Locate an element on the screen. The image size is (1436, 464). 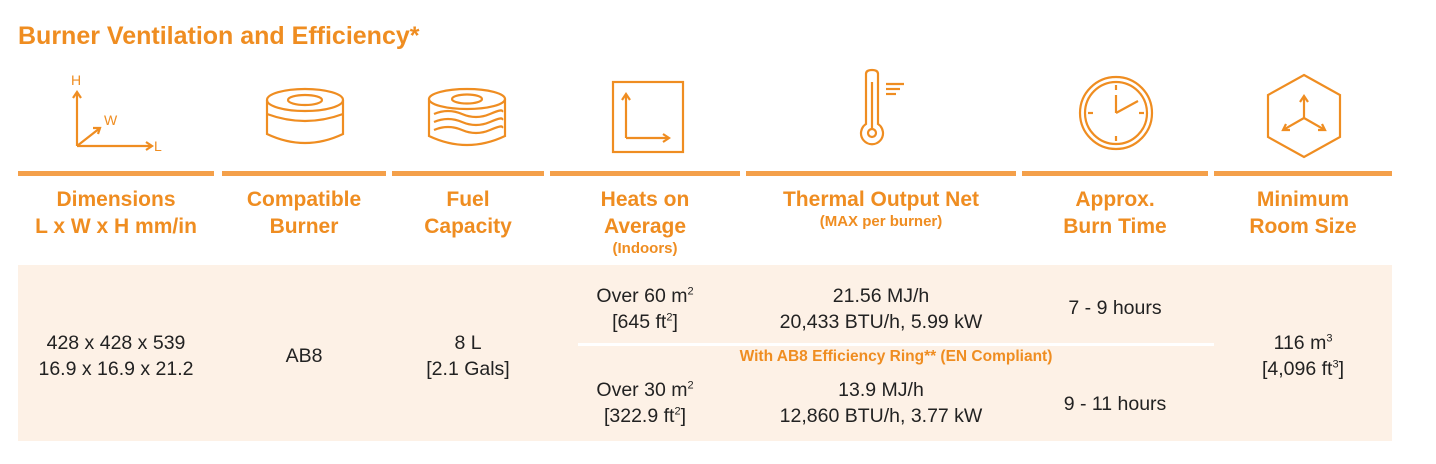
thermal-ring-mj: 13.9 MJ/h is located at coordinates (881, 390).